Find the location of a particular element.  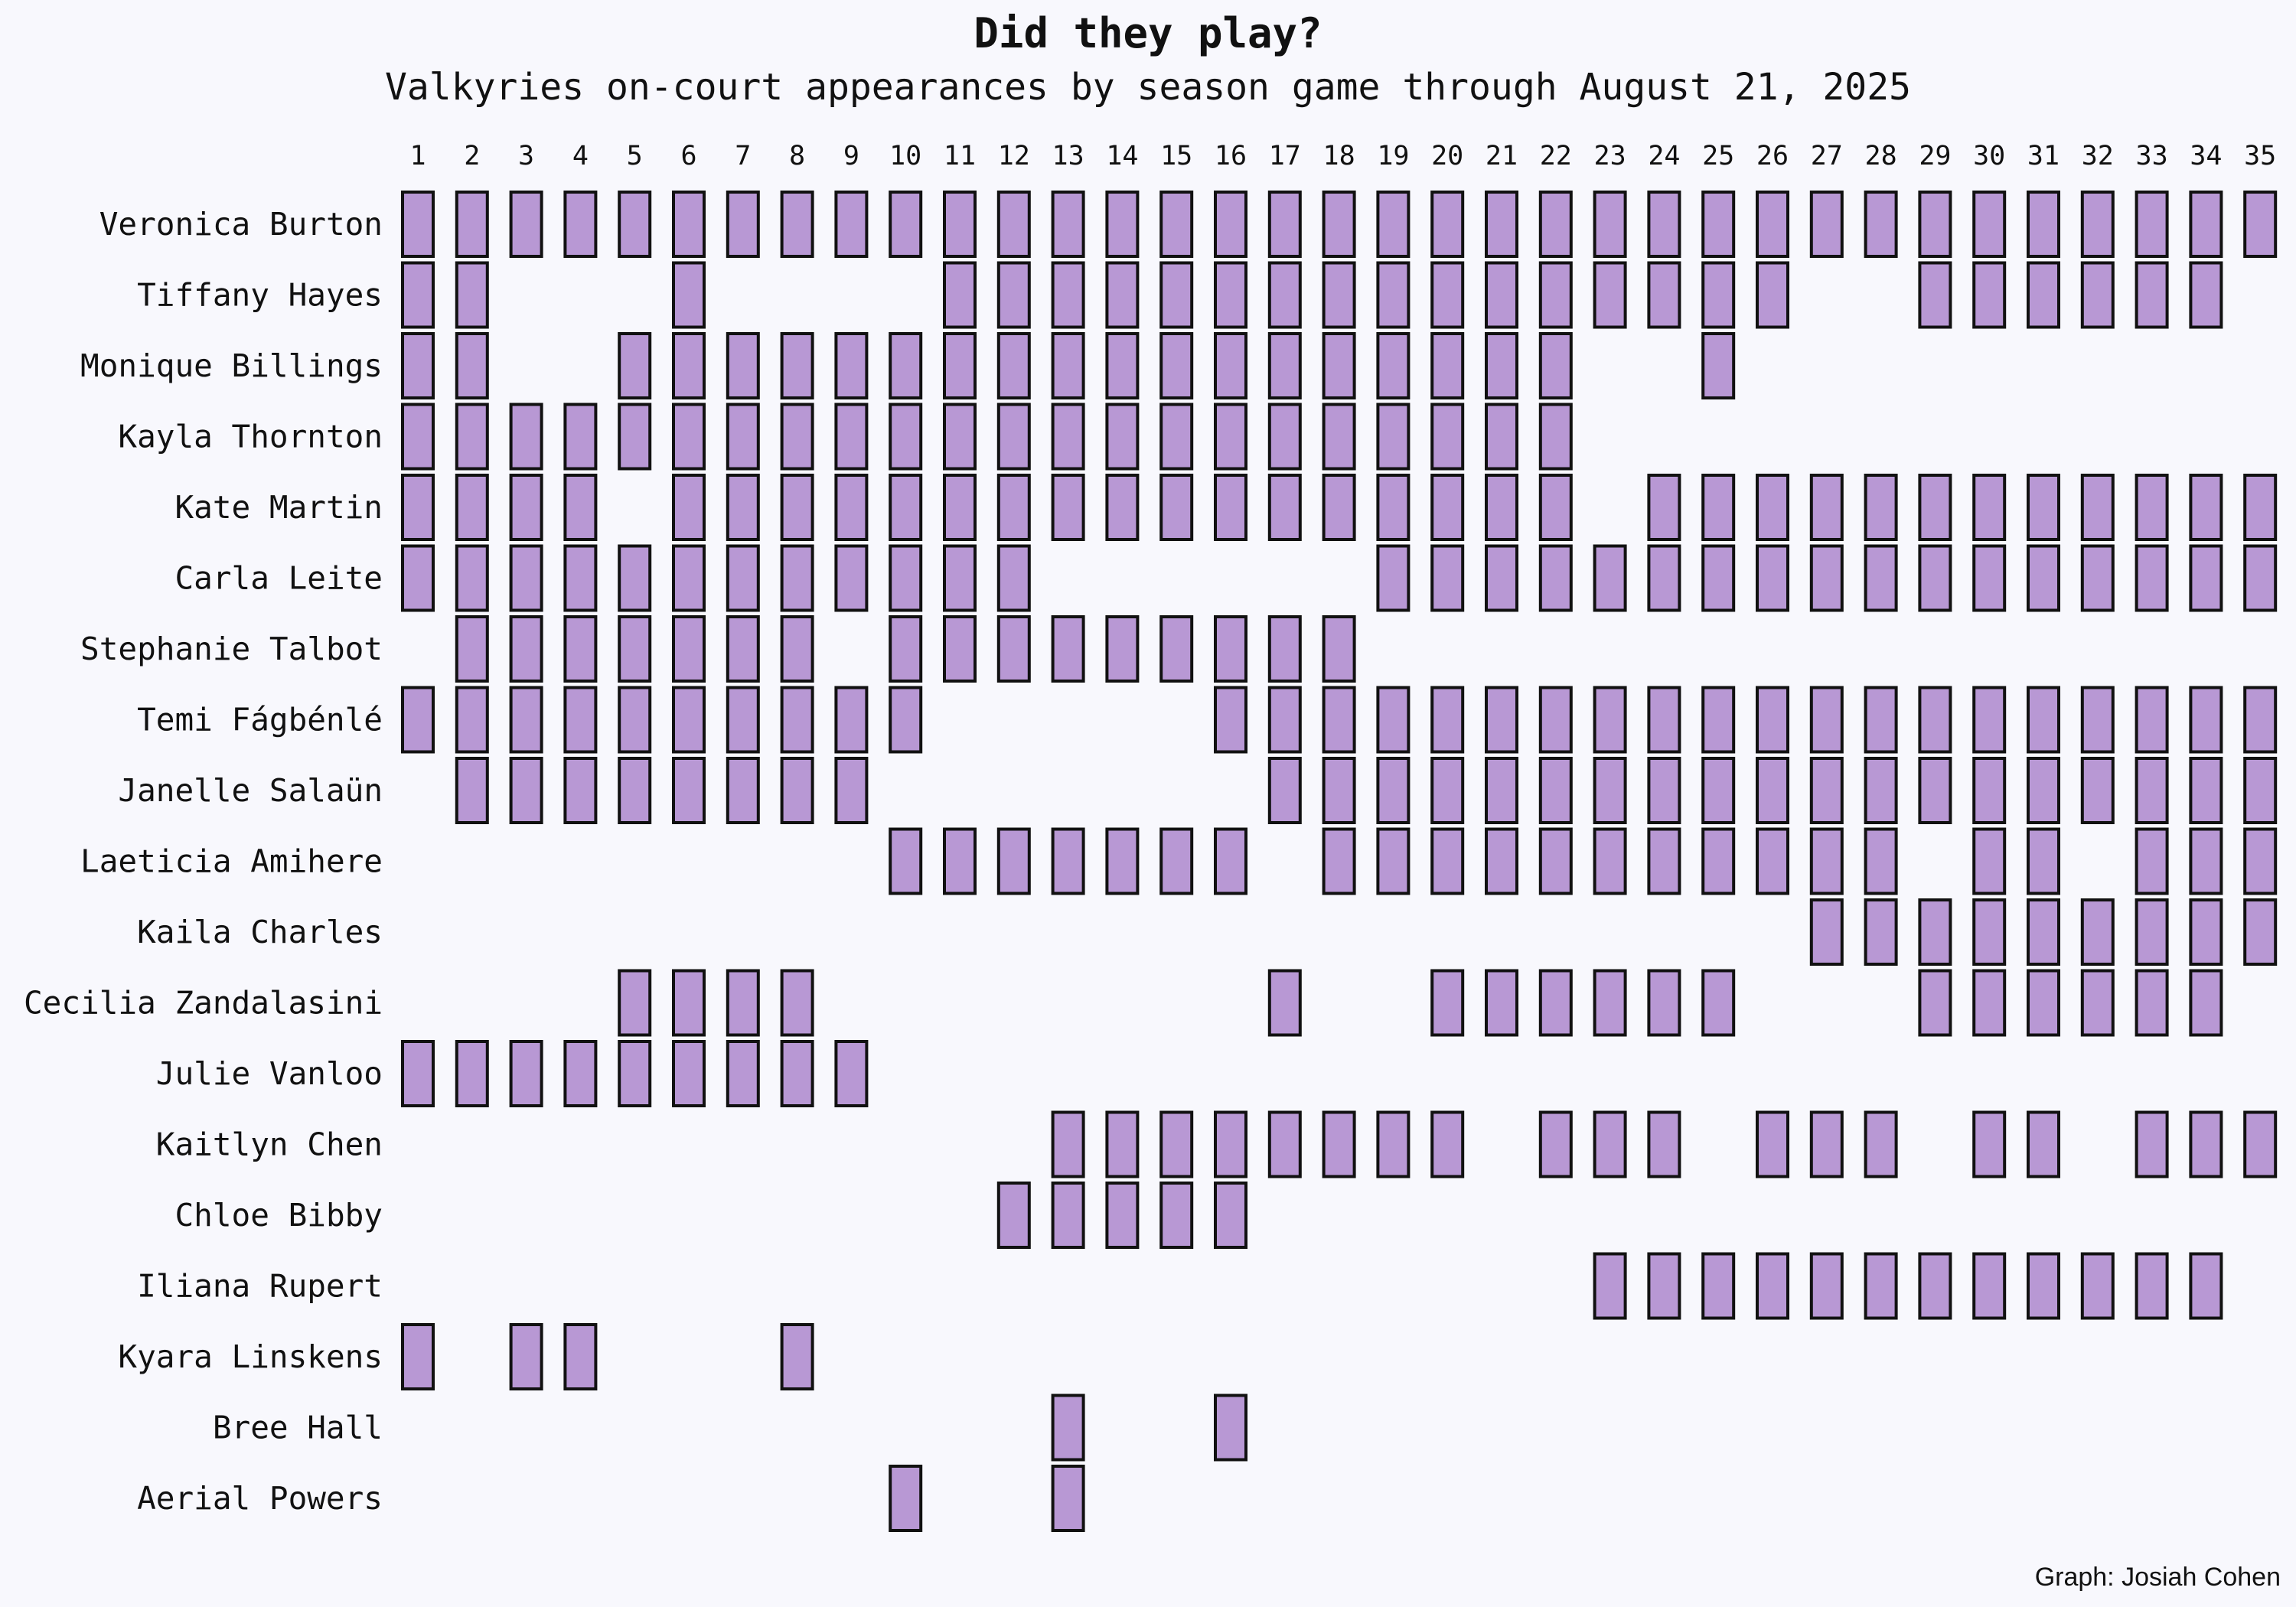

player-label: Kayla Thornton is located at coordinates (250, 437).